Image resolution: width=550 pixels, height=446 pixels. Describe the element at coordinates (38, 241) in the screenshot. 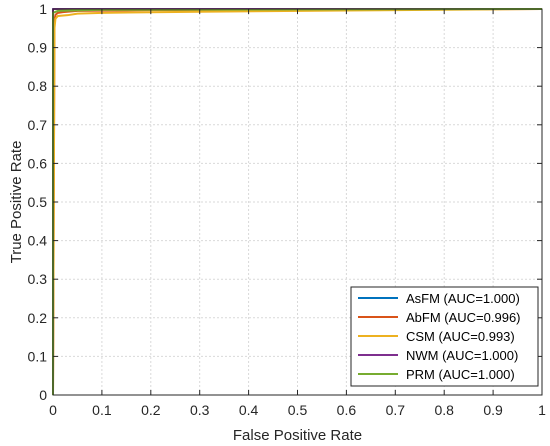

I see `y-tick-label: 0.4` at that location.